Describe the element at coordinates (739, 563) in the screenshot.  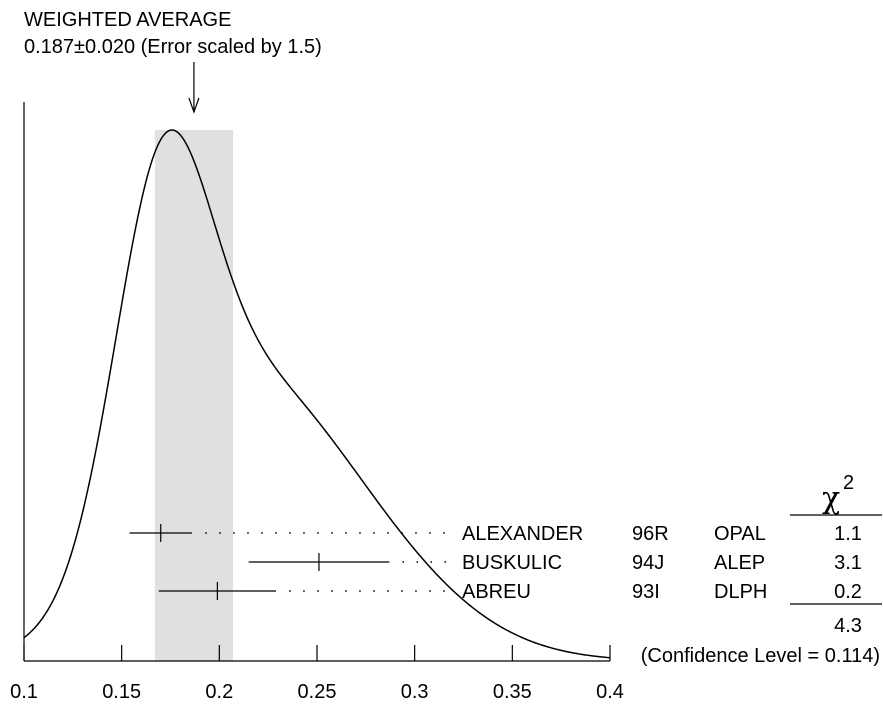
I see `measurement-experiment: ALEP` at that location.